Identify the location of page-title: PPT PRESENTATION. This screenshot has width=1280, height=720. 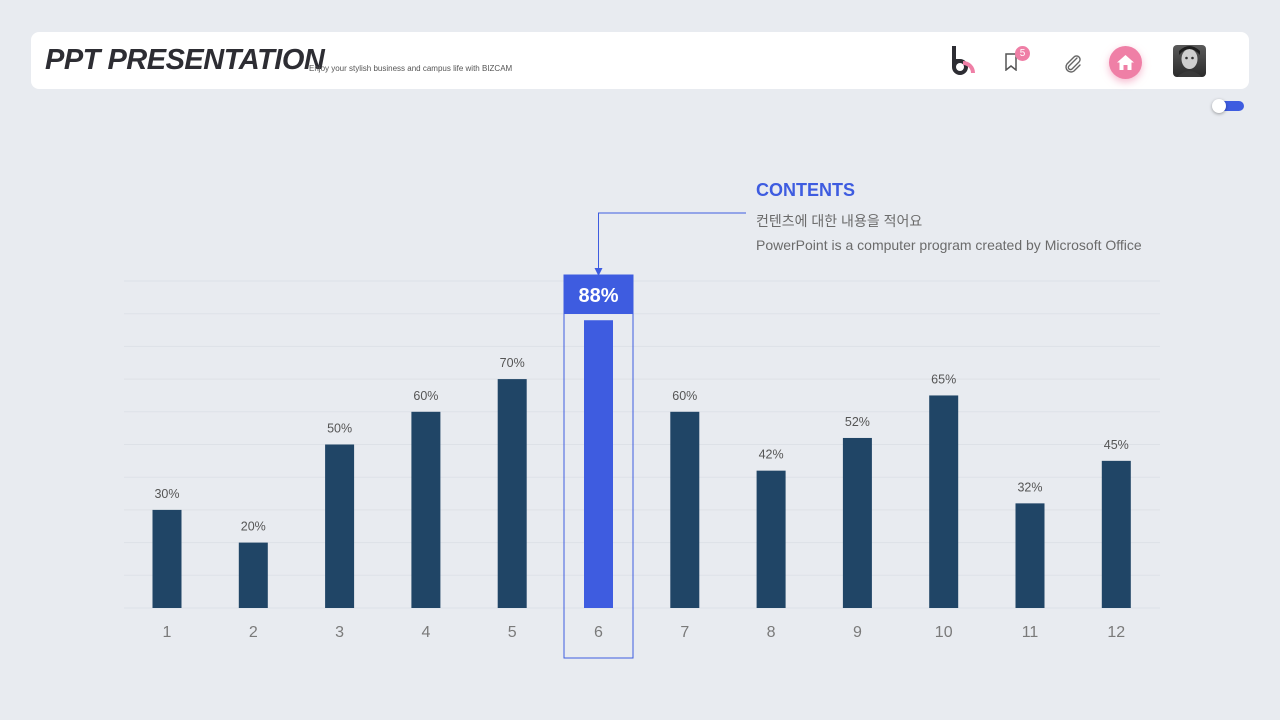
(185, 60).